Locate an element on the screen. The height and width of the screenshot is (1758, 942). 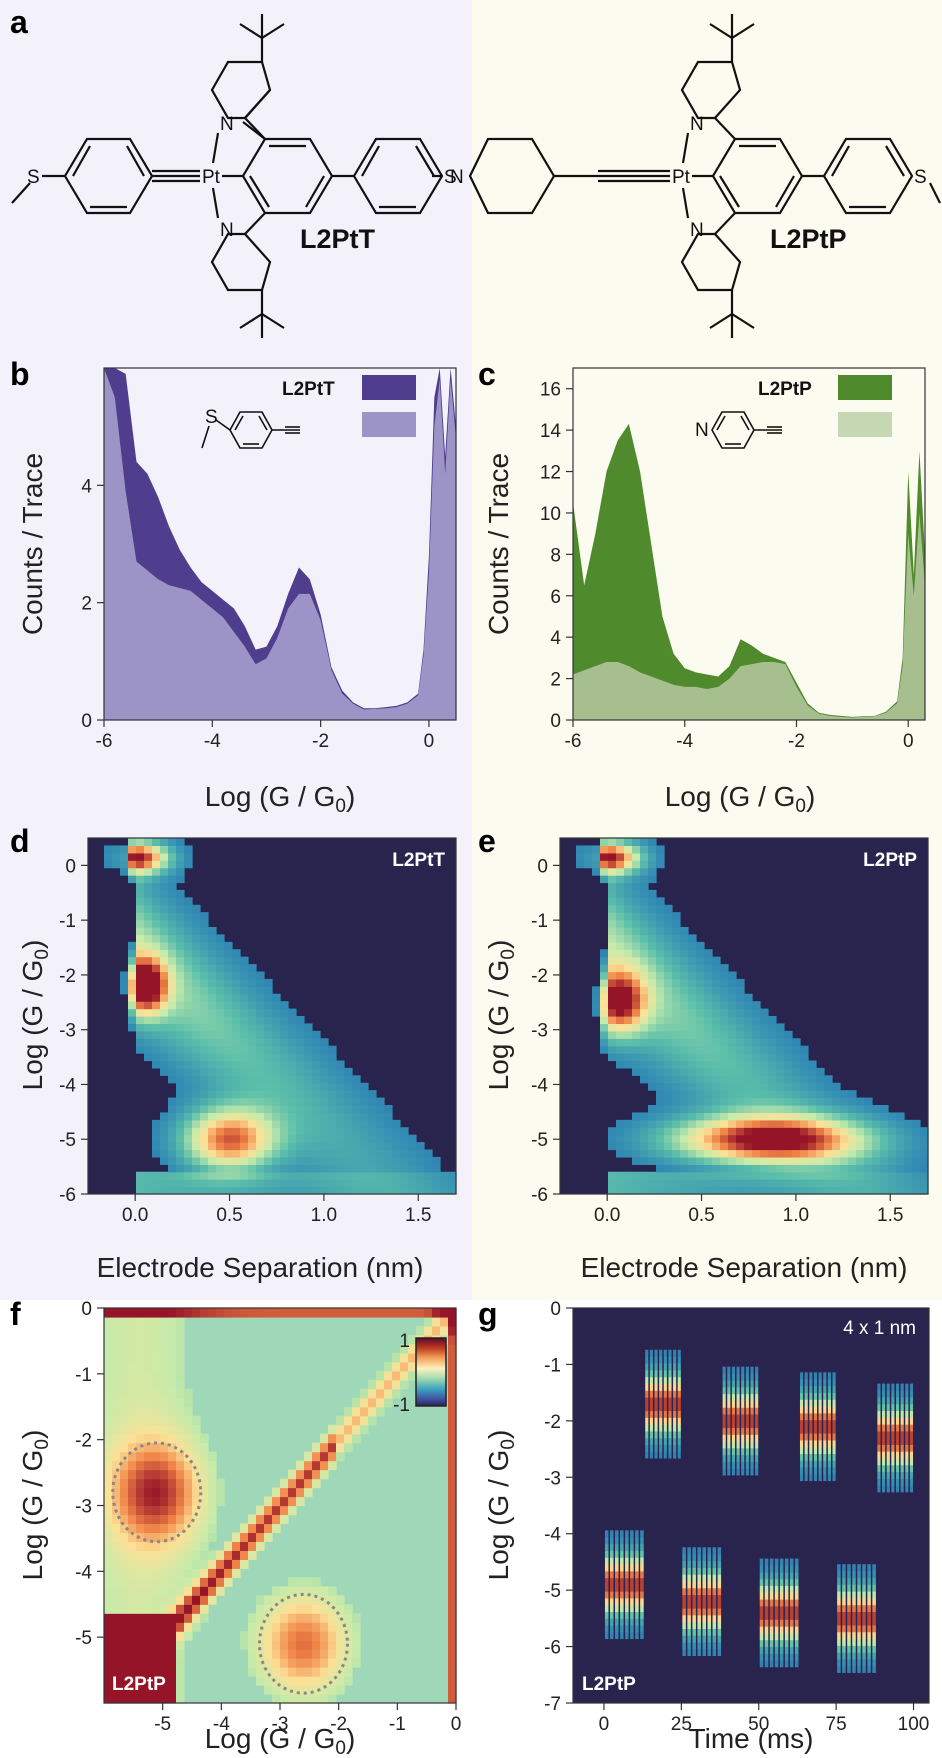
chart-g-annotation: 4 x 1 nm is located at coordinates (879, 1328).